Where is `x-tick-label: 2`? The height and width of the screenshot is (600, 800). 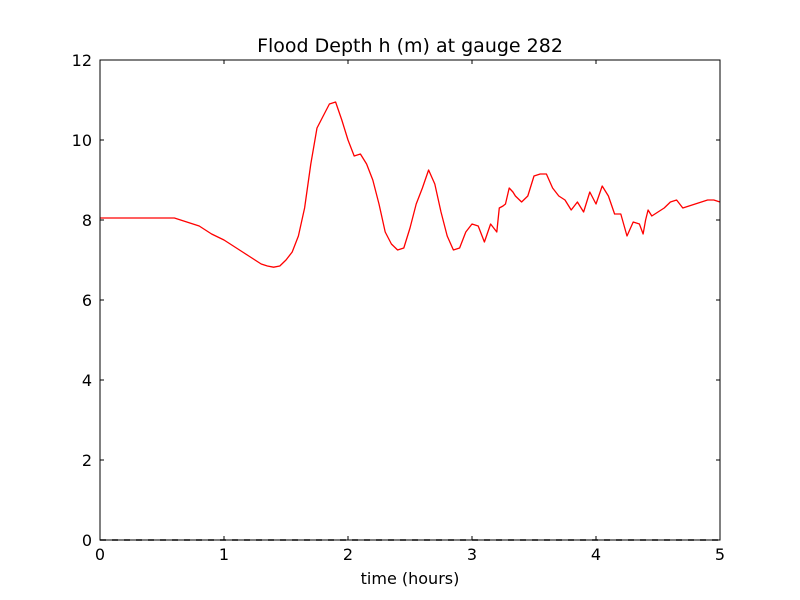
x-tick-label: 2 is located at coordinates (348, 554).